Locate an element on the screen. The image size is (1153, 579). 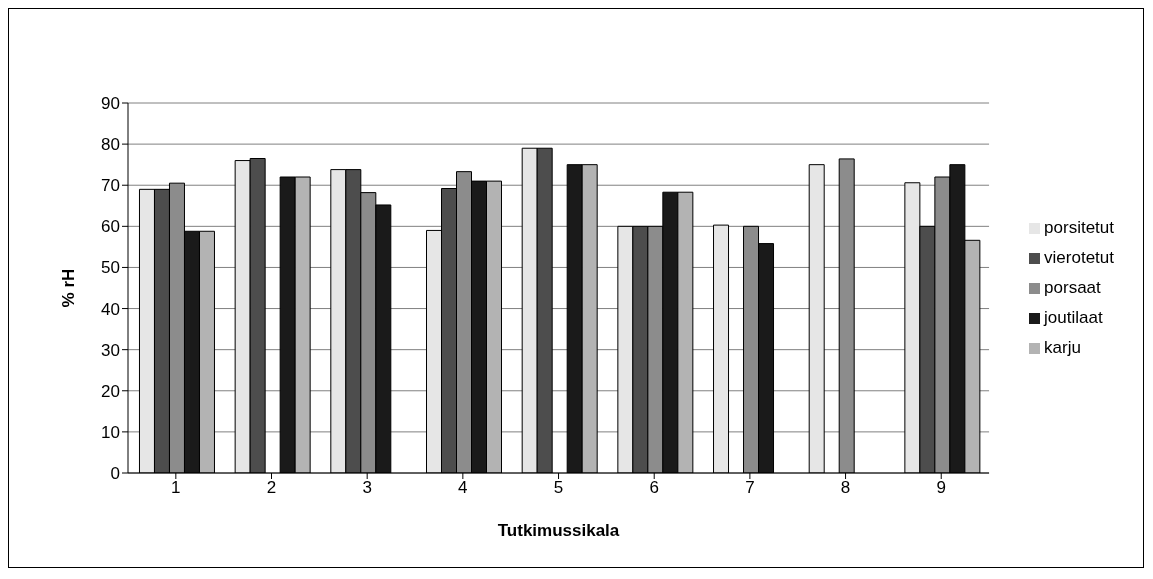
x-tick-label: 4 is located at coordinates (463, 488).